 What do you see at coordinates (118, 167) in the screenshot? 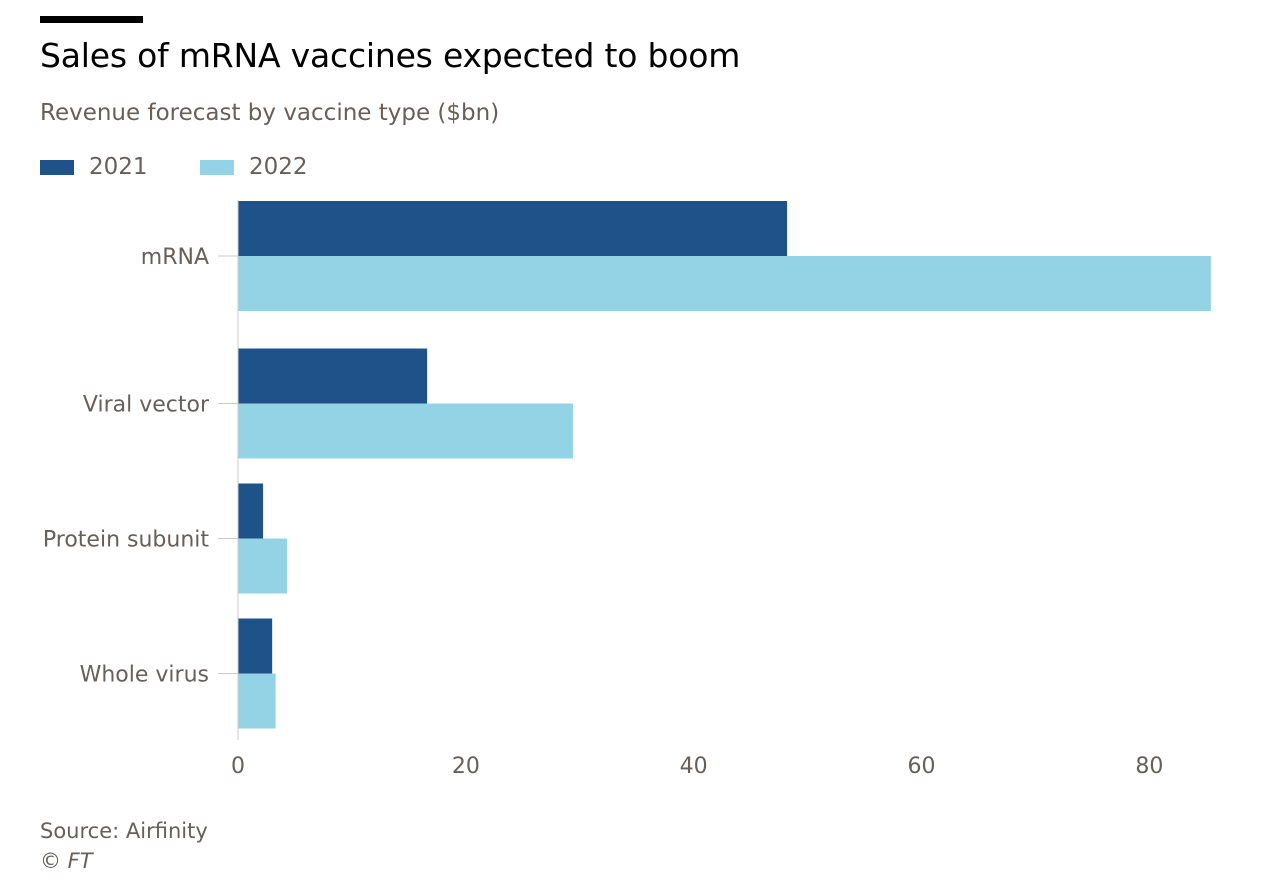
I see `legend-label-2021: 2021` at bounding box center [118, 167].